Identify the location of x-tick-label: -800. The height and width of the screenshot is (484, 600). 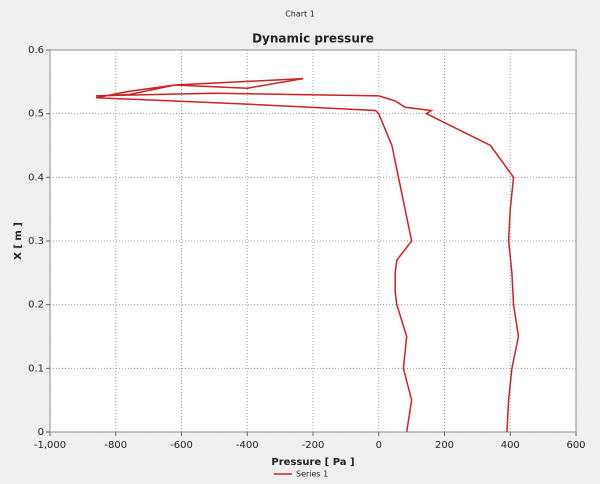
(115, 445).